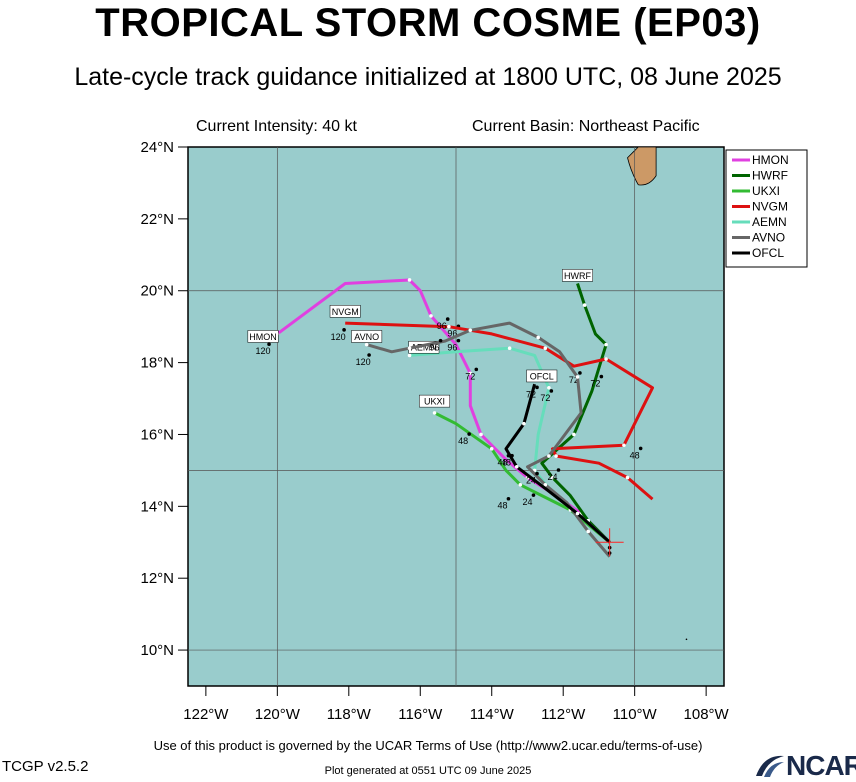 The height and width of the screenshot is (782, 856). What do you see at coordinates (420, 714) in the screenshot?
I see `x-tick-label: 116°W` at bounding box center [420, 714].